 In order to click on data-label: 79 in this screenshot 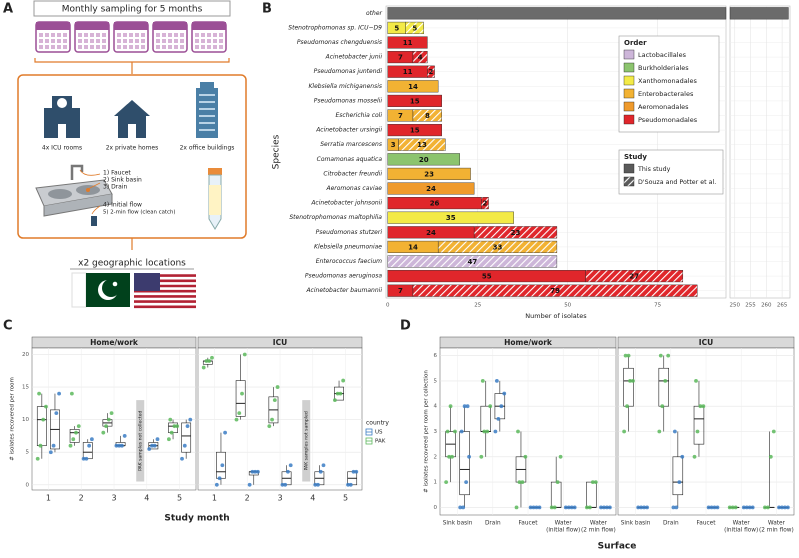, I will do `click(555, 291)`.